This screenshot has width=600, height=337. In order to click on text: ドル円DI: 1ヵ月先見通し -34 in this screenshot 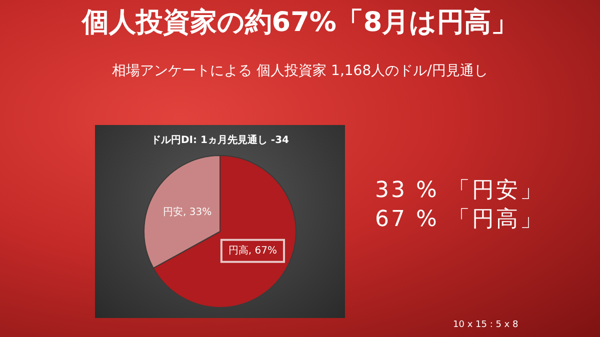, I will do `click(220, 140)`.